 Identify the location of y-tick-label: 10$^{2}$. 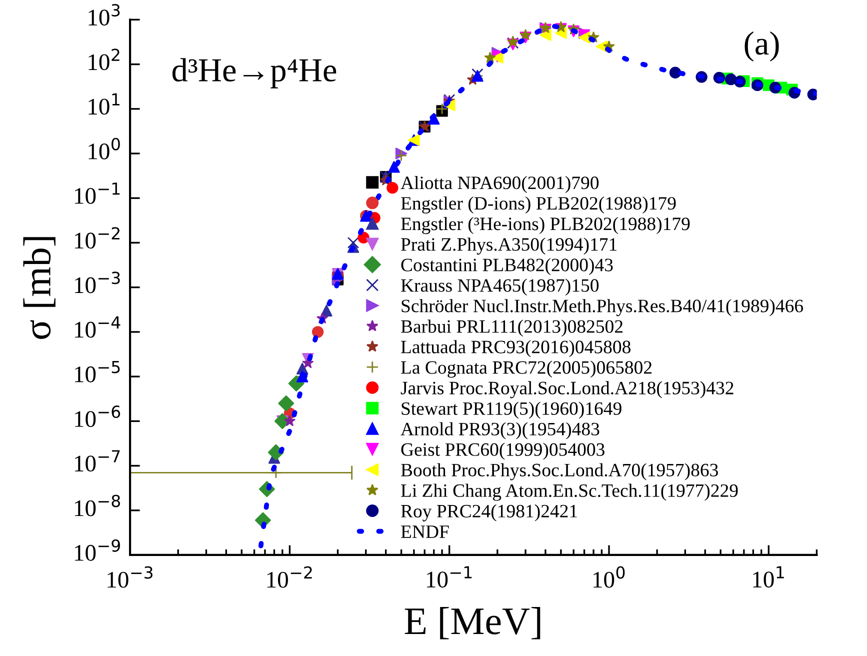
(104, 59).